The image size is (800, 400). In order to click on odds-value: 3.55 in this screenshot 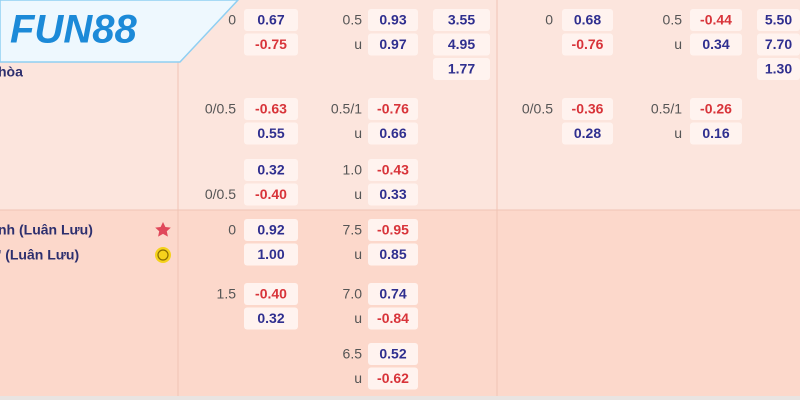, I will do `click(461, 20)`.